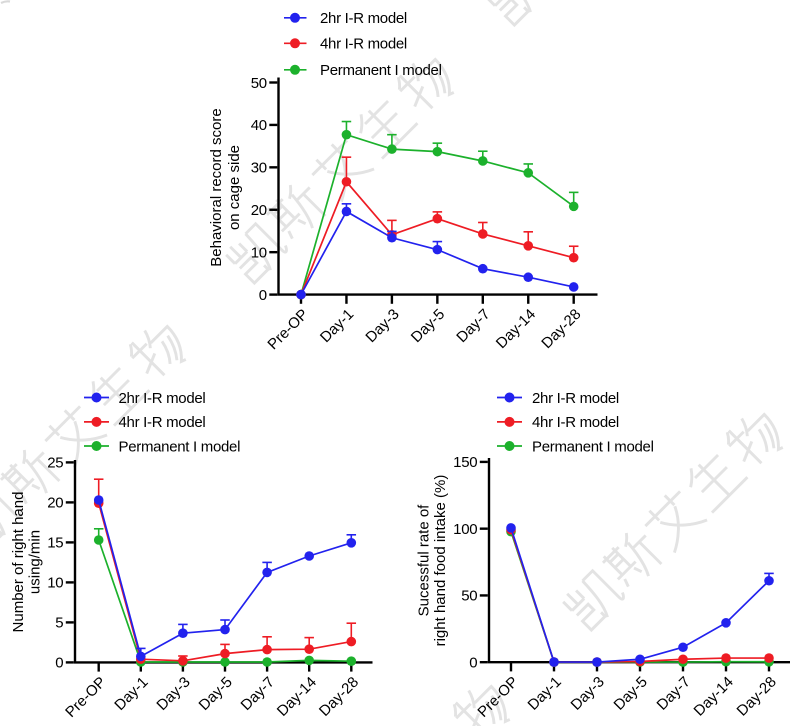 The height and width of the screenshot is (726, 800). What do you see at coordinates (424, 560) in the screenshot?
I see `svg-text: Sucessful rate of` at bounding box center [424, 560].